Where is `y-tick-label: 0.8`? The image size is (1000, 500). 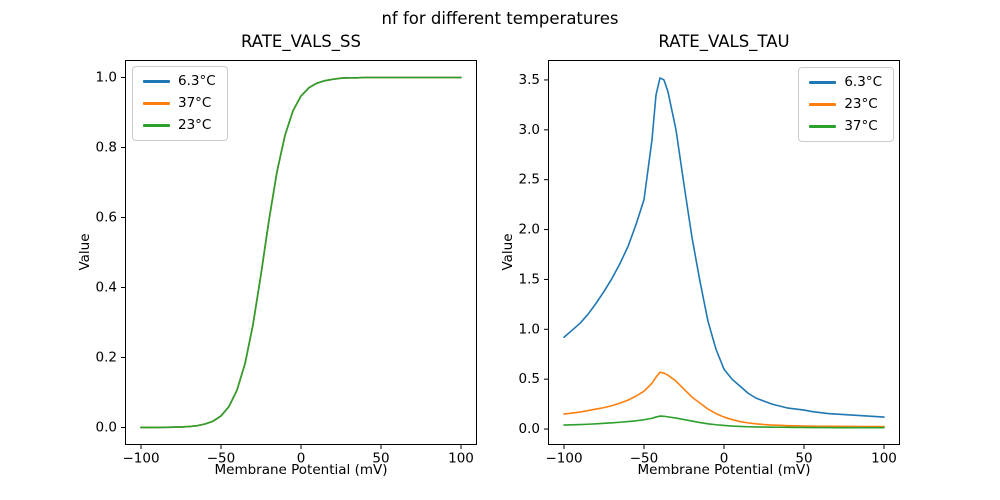 y-tick-label: 0.8 is located at coordinates (106, 148).